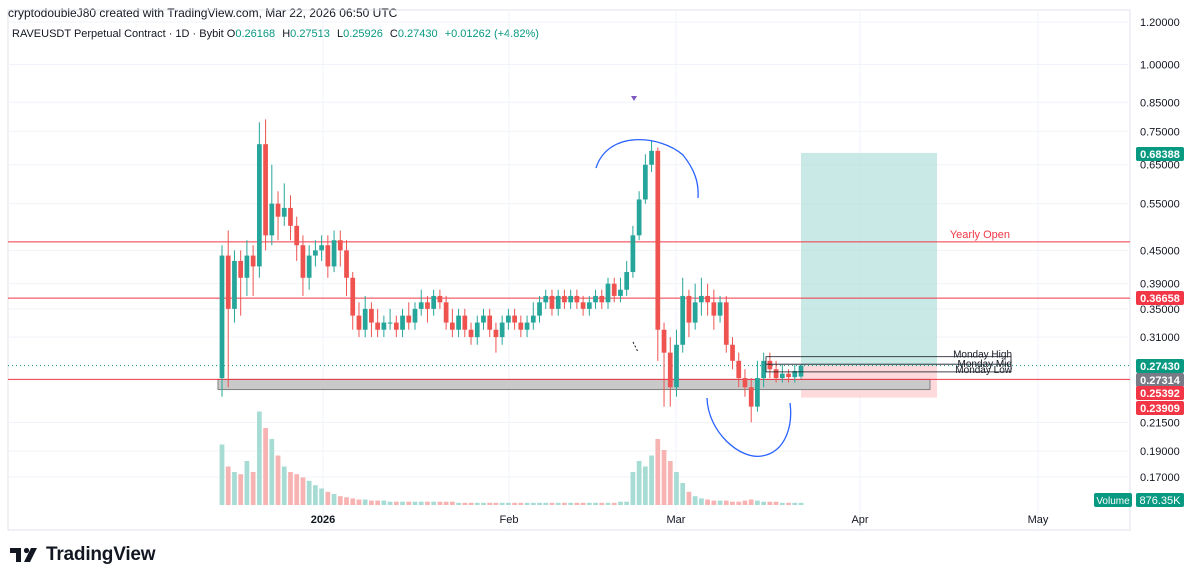 The width and height of the screenshot is (1200, 580). What do you see at coordinates (1160, 500) in the screenshot?
I see `volume-value-badge` at bounding box center [1160, 500].